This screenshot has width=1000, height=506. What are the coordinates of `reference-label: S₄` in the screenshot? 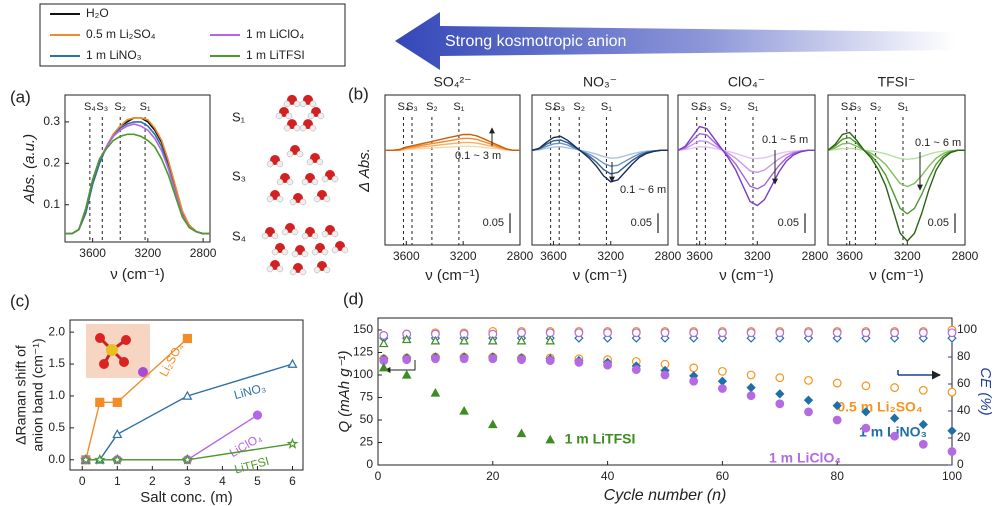 It's located at (697, 107).